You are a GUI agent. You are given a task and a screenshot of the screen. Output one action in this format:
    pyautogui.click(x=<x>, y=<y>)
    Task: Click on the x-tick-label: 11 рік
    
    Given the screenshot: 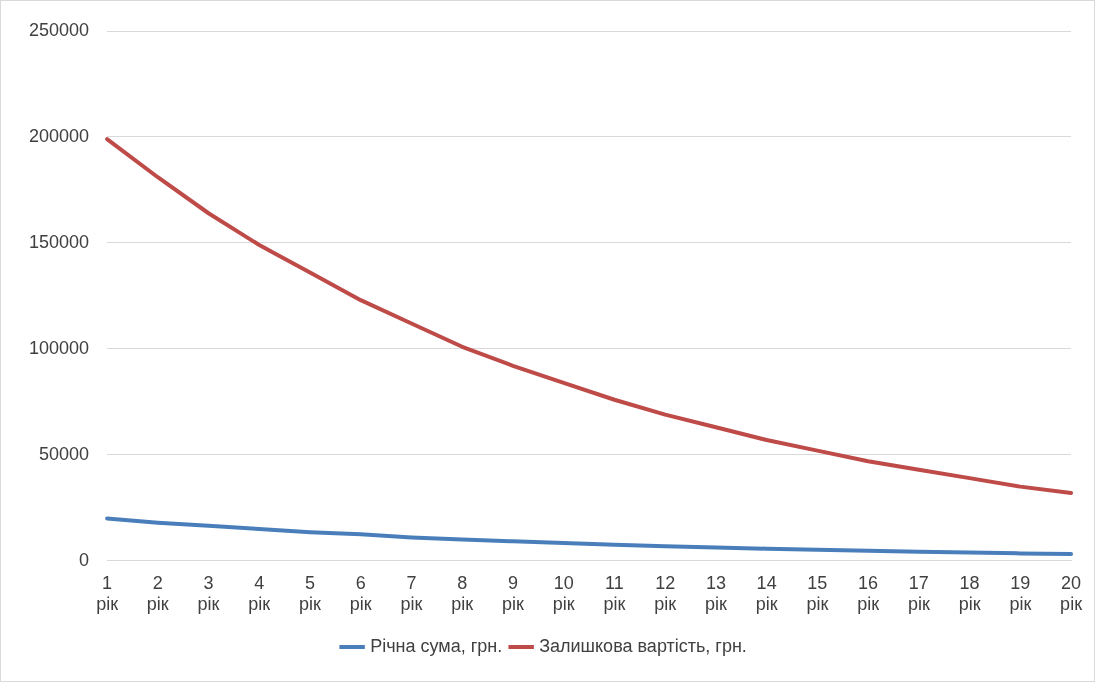 What is the action you would take?
    pyautogui.click(x=614, y=593)
    